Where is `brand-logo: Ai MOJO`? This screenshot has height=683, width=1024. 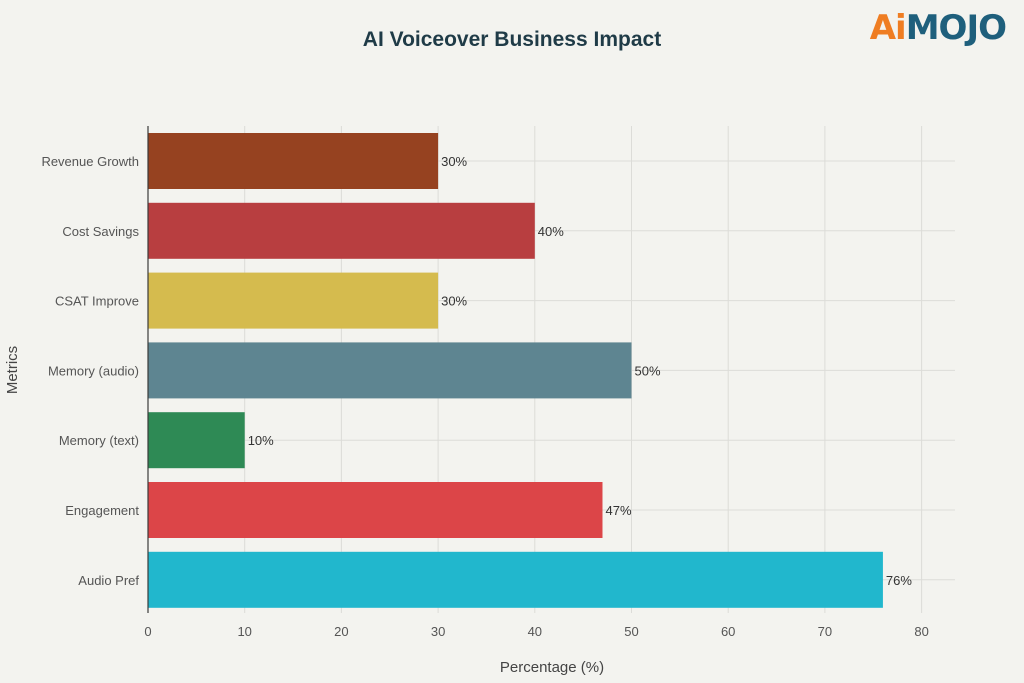
brand-logo: Ai MOJO is located at coordinates (938, 28).